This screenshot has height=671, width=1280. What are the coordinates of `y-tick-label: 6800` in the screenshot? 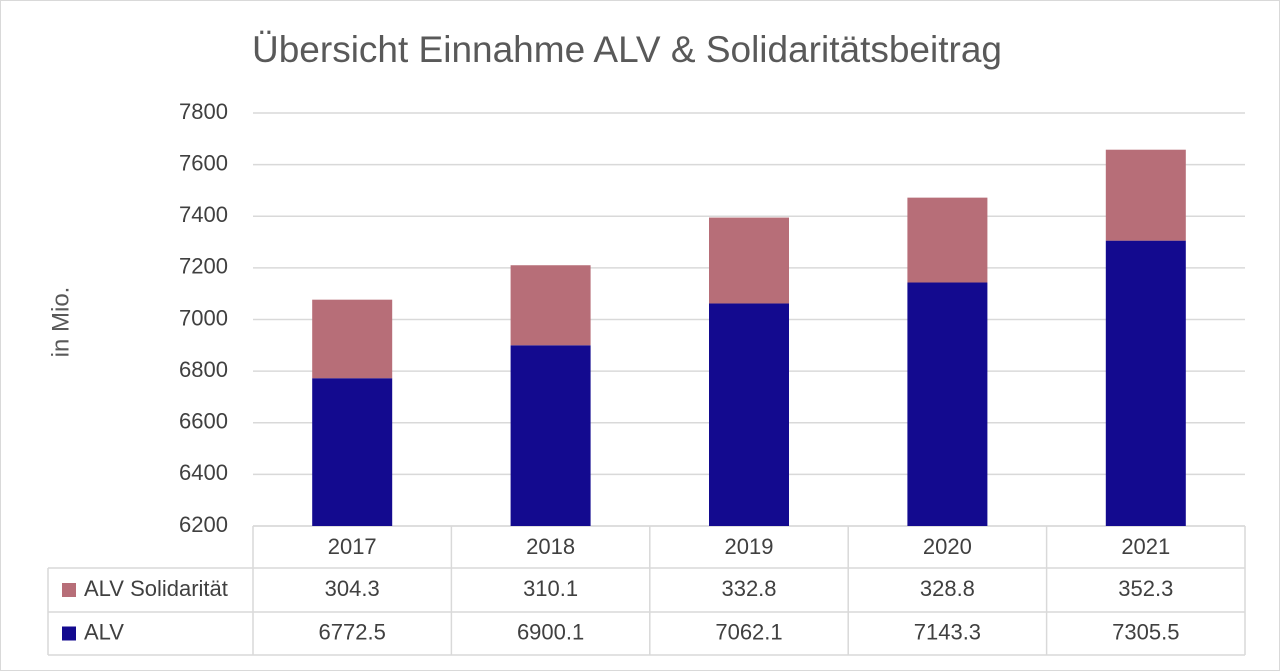 It's located at (203, 369).